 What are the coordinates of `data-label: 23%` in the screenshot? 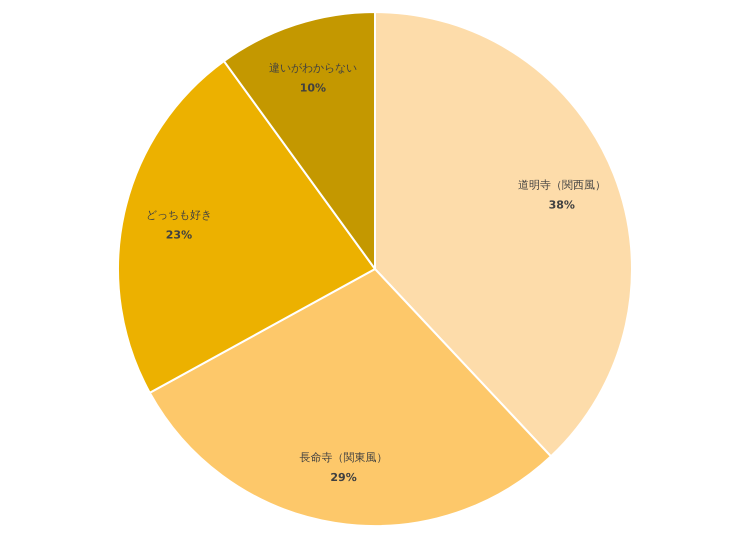 It's located at (179, 235).